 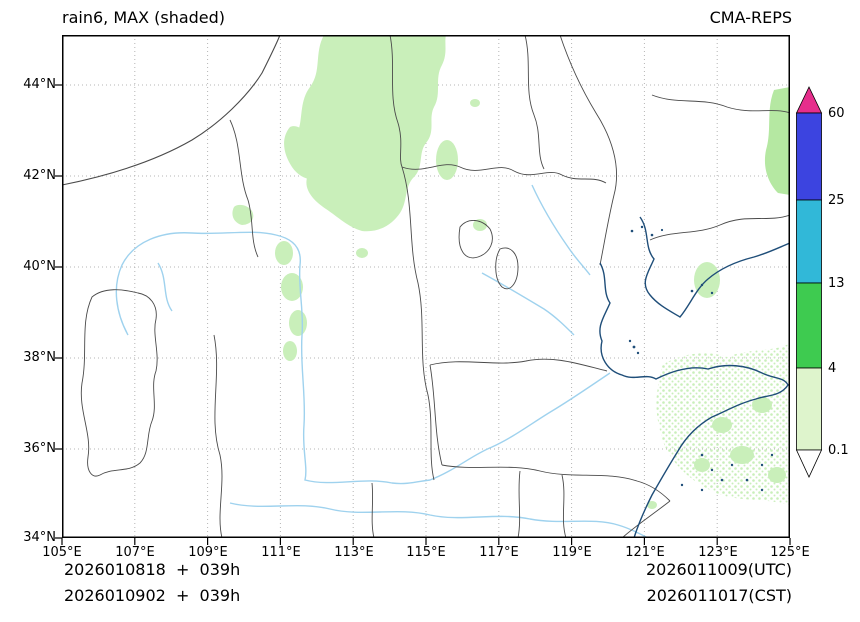 I want to click on colorbar-segment-0.1-4, so click(x=809, y=409).